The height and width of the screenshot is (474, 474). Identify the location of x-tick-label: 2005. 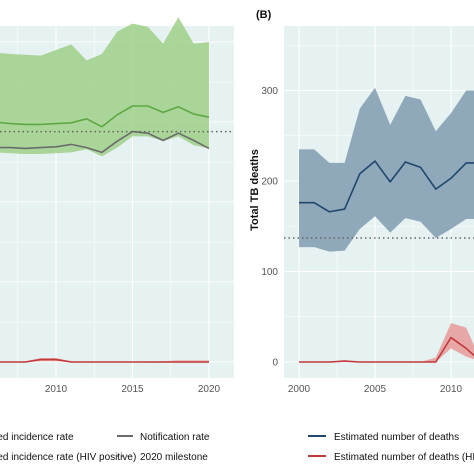
(375, 389).